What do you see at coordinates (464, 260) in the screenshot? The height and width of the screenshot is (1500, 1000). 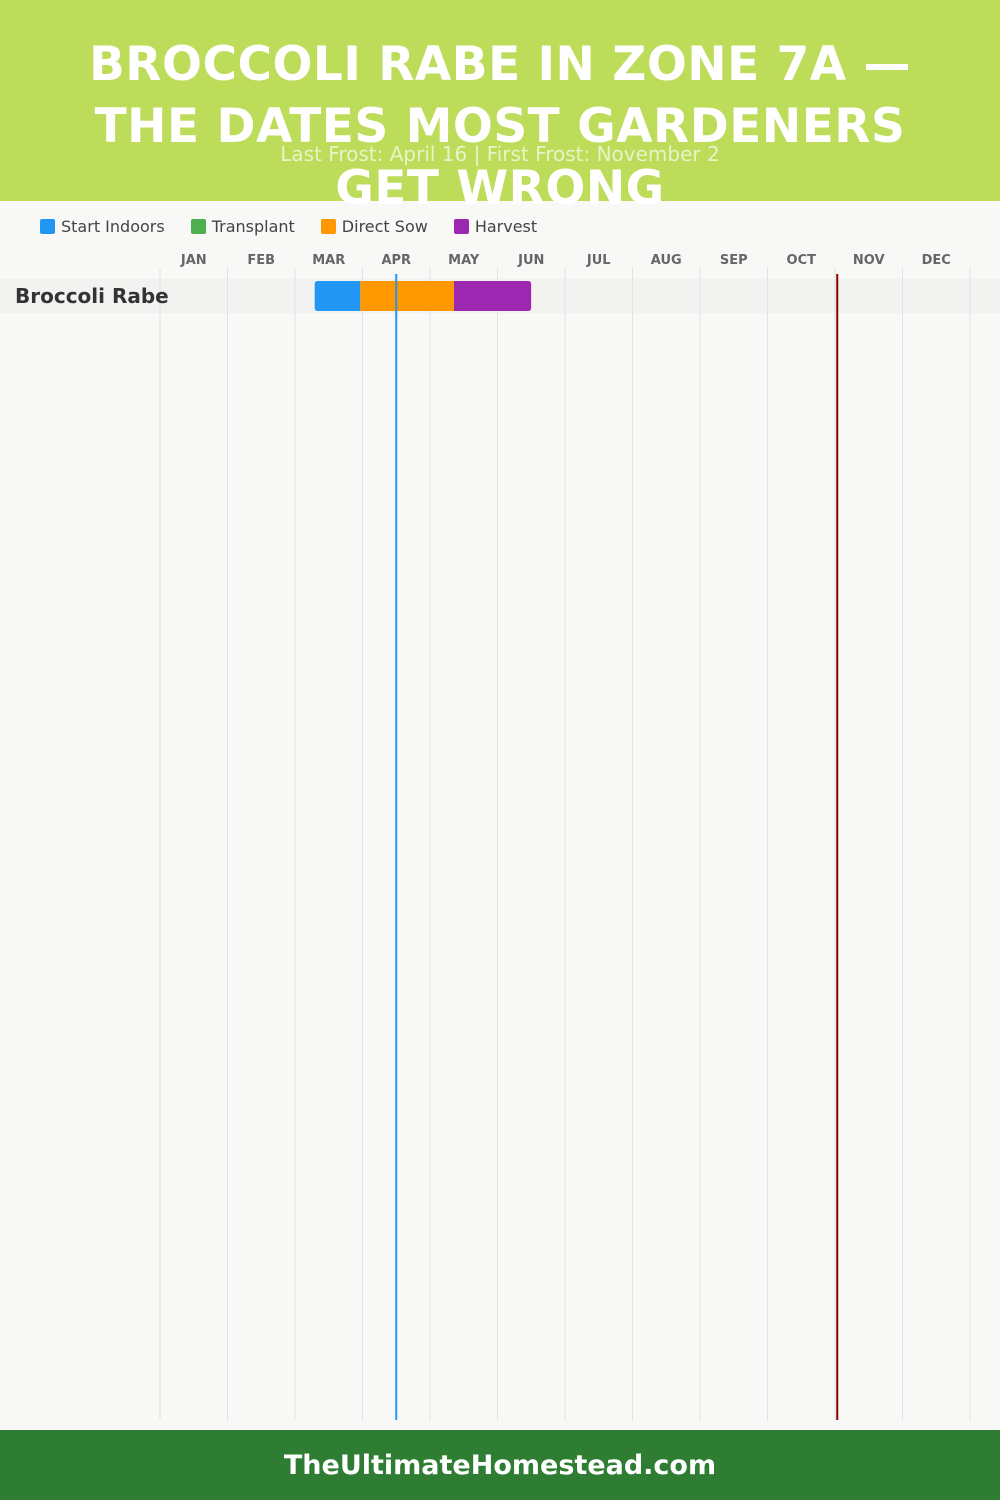 I see `month-label: MAY` at bounding box center [464, 260].